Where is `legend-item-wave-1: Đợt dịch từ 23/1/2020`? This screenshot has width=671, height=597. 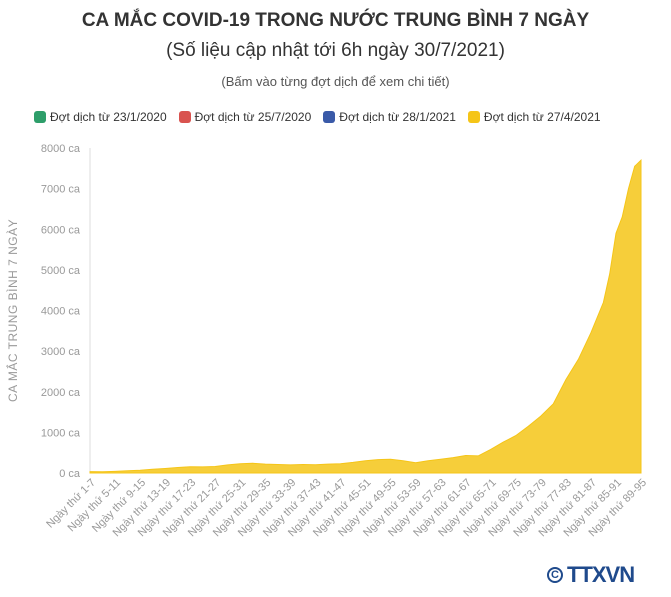 legend-item-wave-1: Đợt dịch từ 23/1/2020 is located at coordinates (100, 117).